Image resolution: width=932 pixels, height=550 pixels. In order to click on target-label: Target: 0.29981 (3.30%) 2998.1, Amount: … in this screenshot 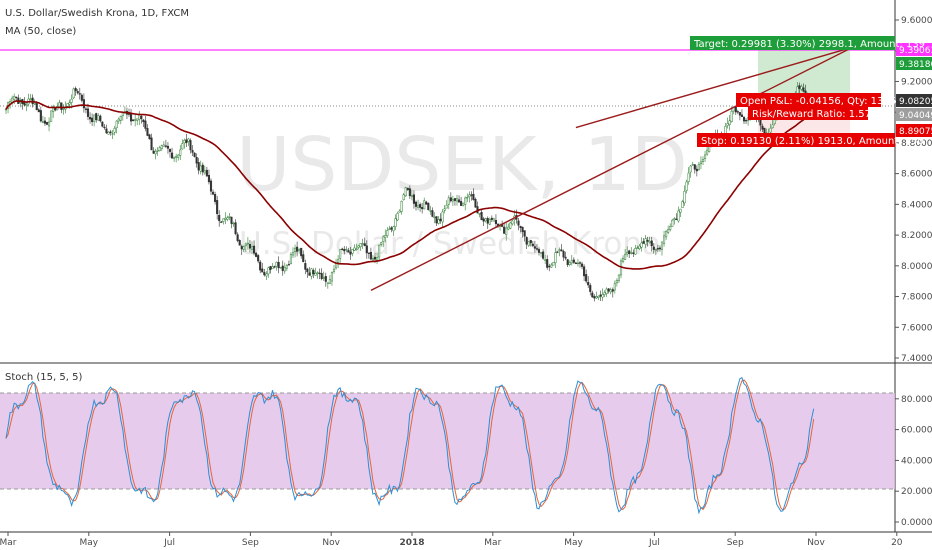, I will do `click(807, 43)`.